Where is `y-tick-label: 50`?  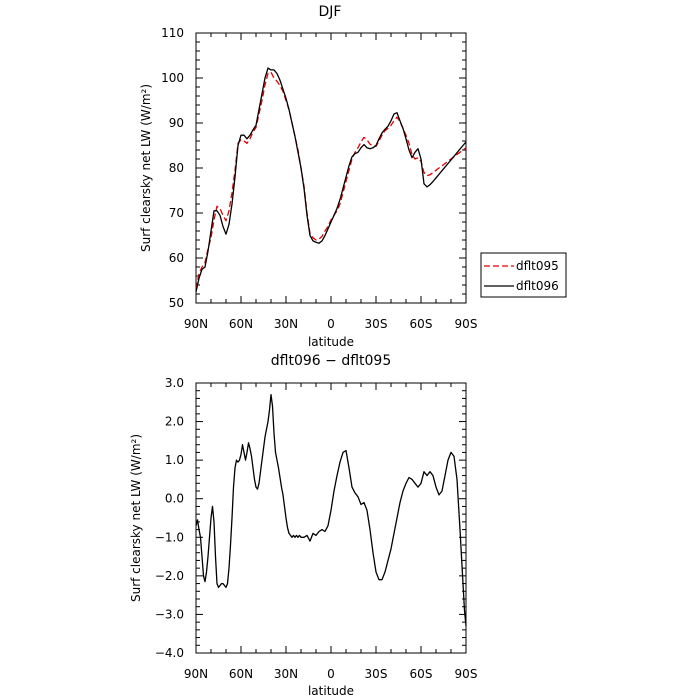
y-tick-label: 50 is located at coordinates (176, 303).